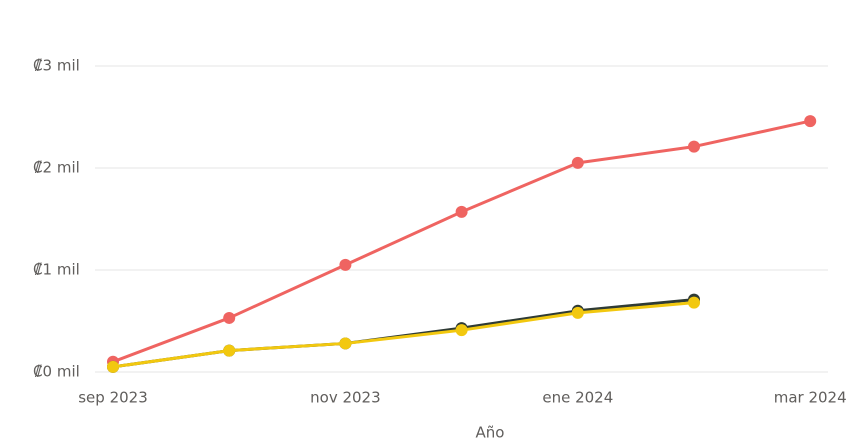  I want to click on y-tick-label: ₡0 mil, so click(56, 372).